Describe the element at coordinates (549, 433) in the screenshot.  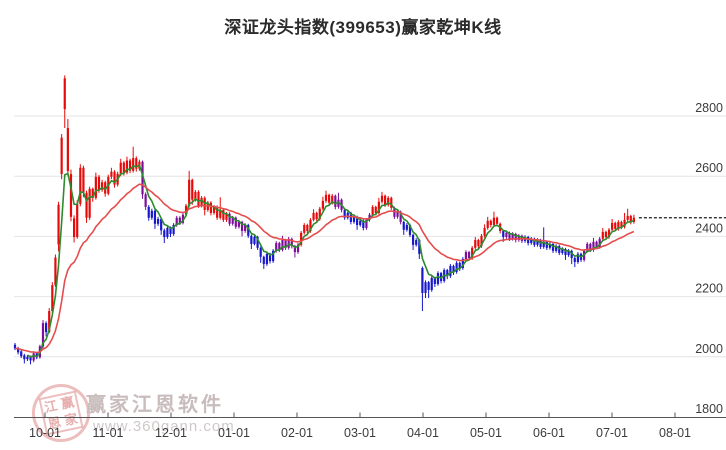
I see `x-axis-label: 06-01` at that location.